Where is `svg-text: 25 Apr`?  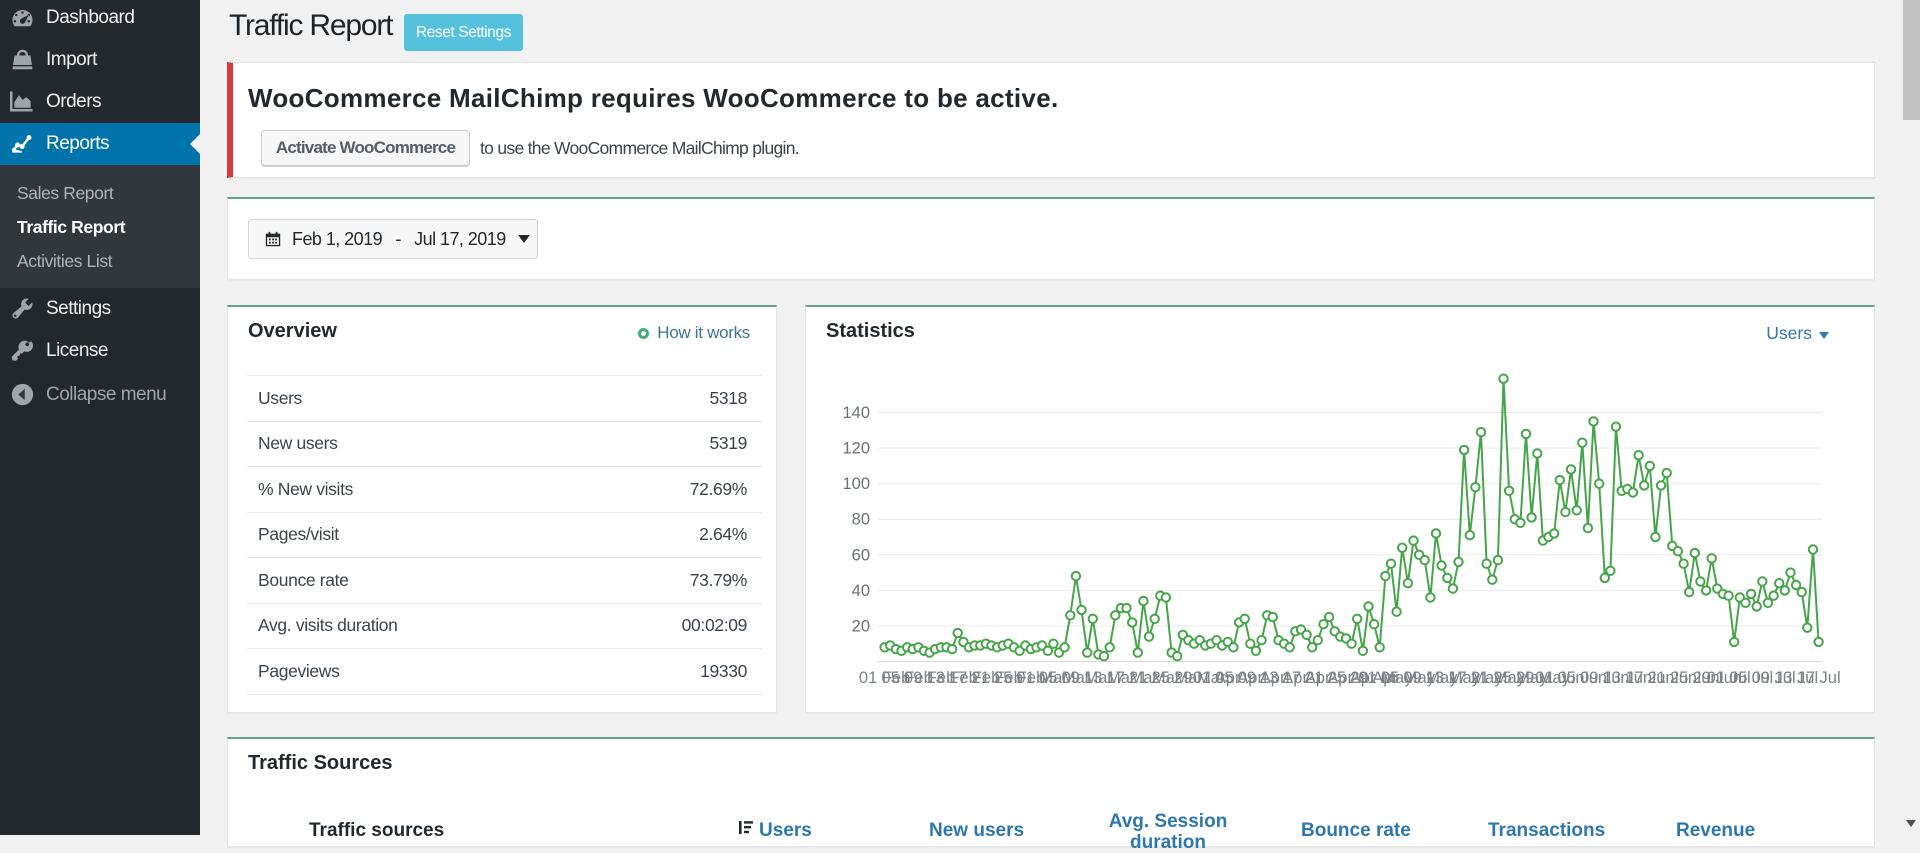 svg-text: 25 Apr is located at coordinates (1352, 678).